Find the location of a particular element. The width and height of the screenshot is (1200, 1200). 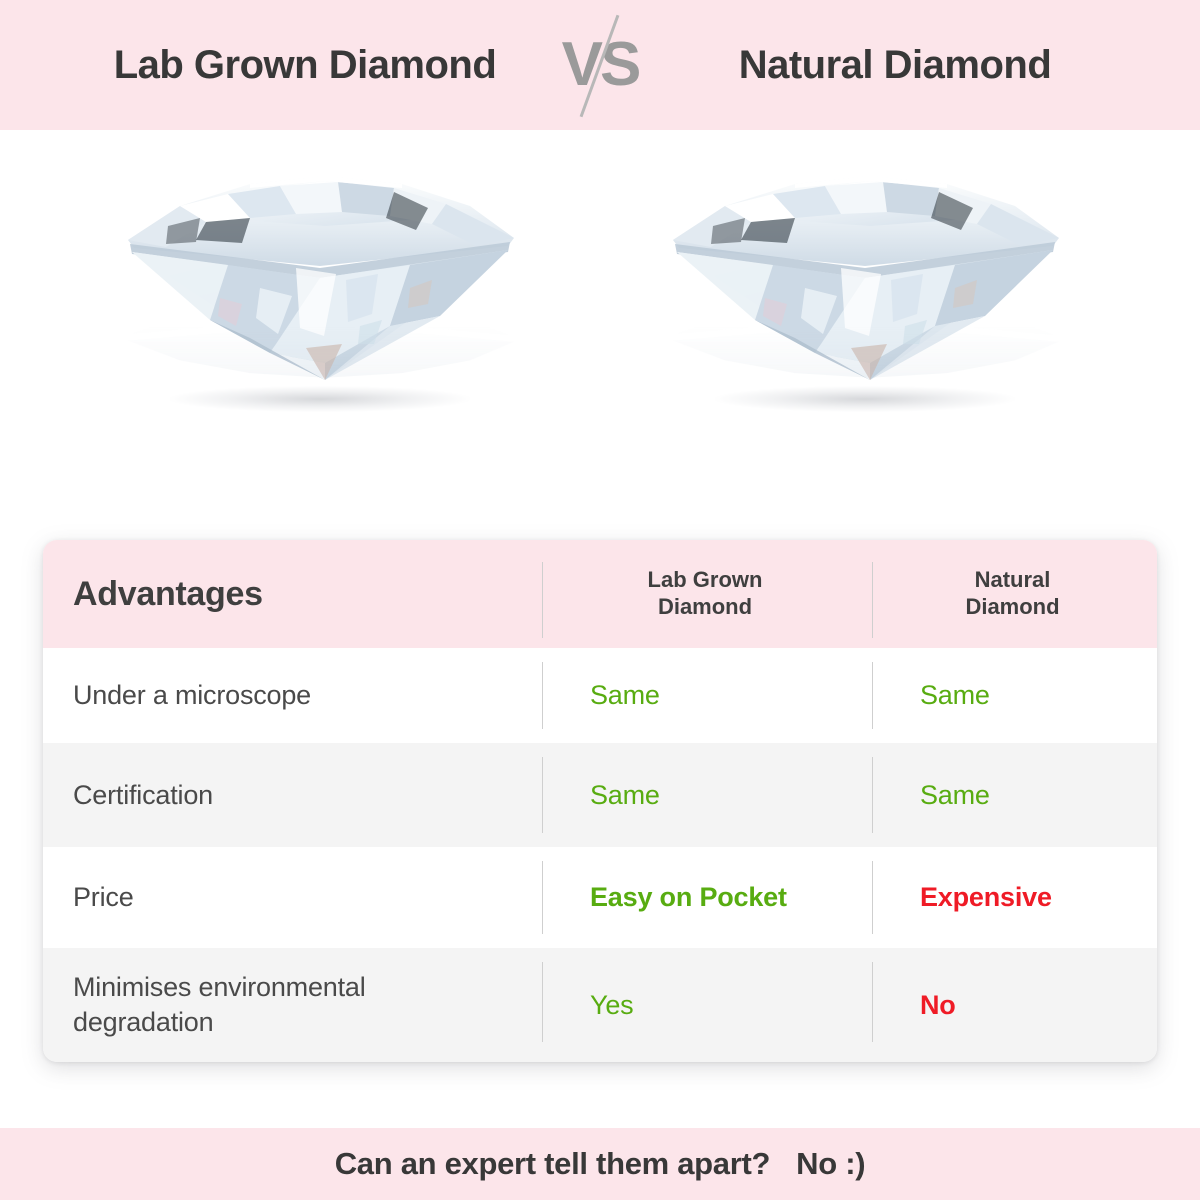

row-feature-label-line2: degradation is located at coordinates (143, 1022).